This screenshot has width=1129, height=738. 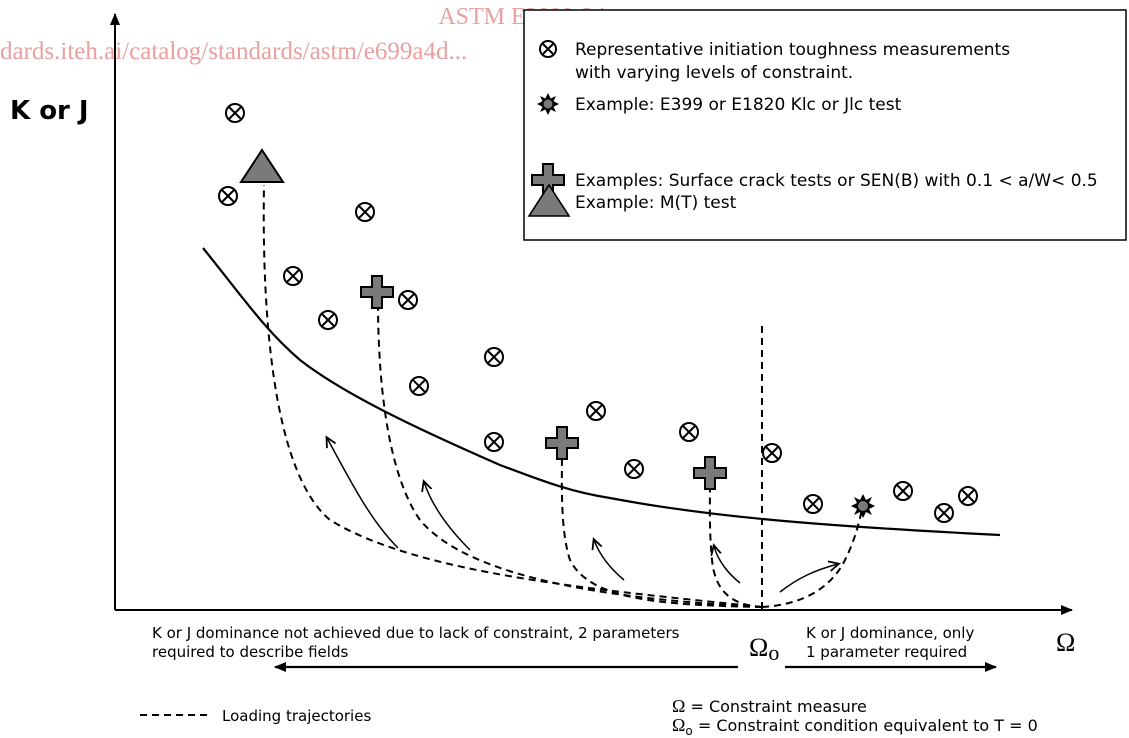 What do you see at coordinates (714, 73) in the screenshot?
I see `legend-item-1-line2: with varying levels of constraint.` at bounding box center [714, 73].